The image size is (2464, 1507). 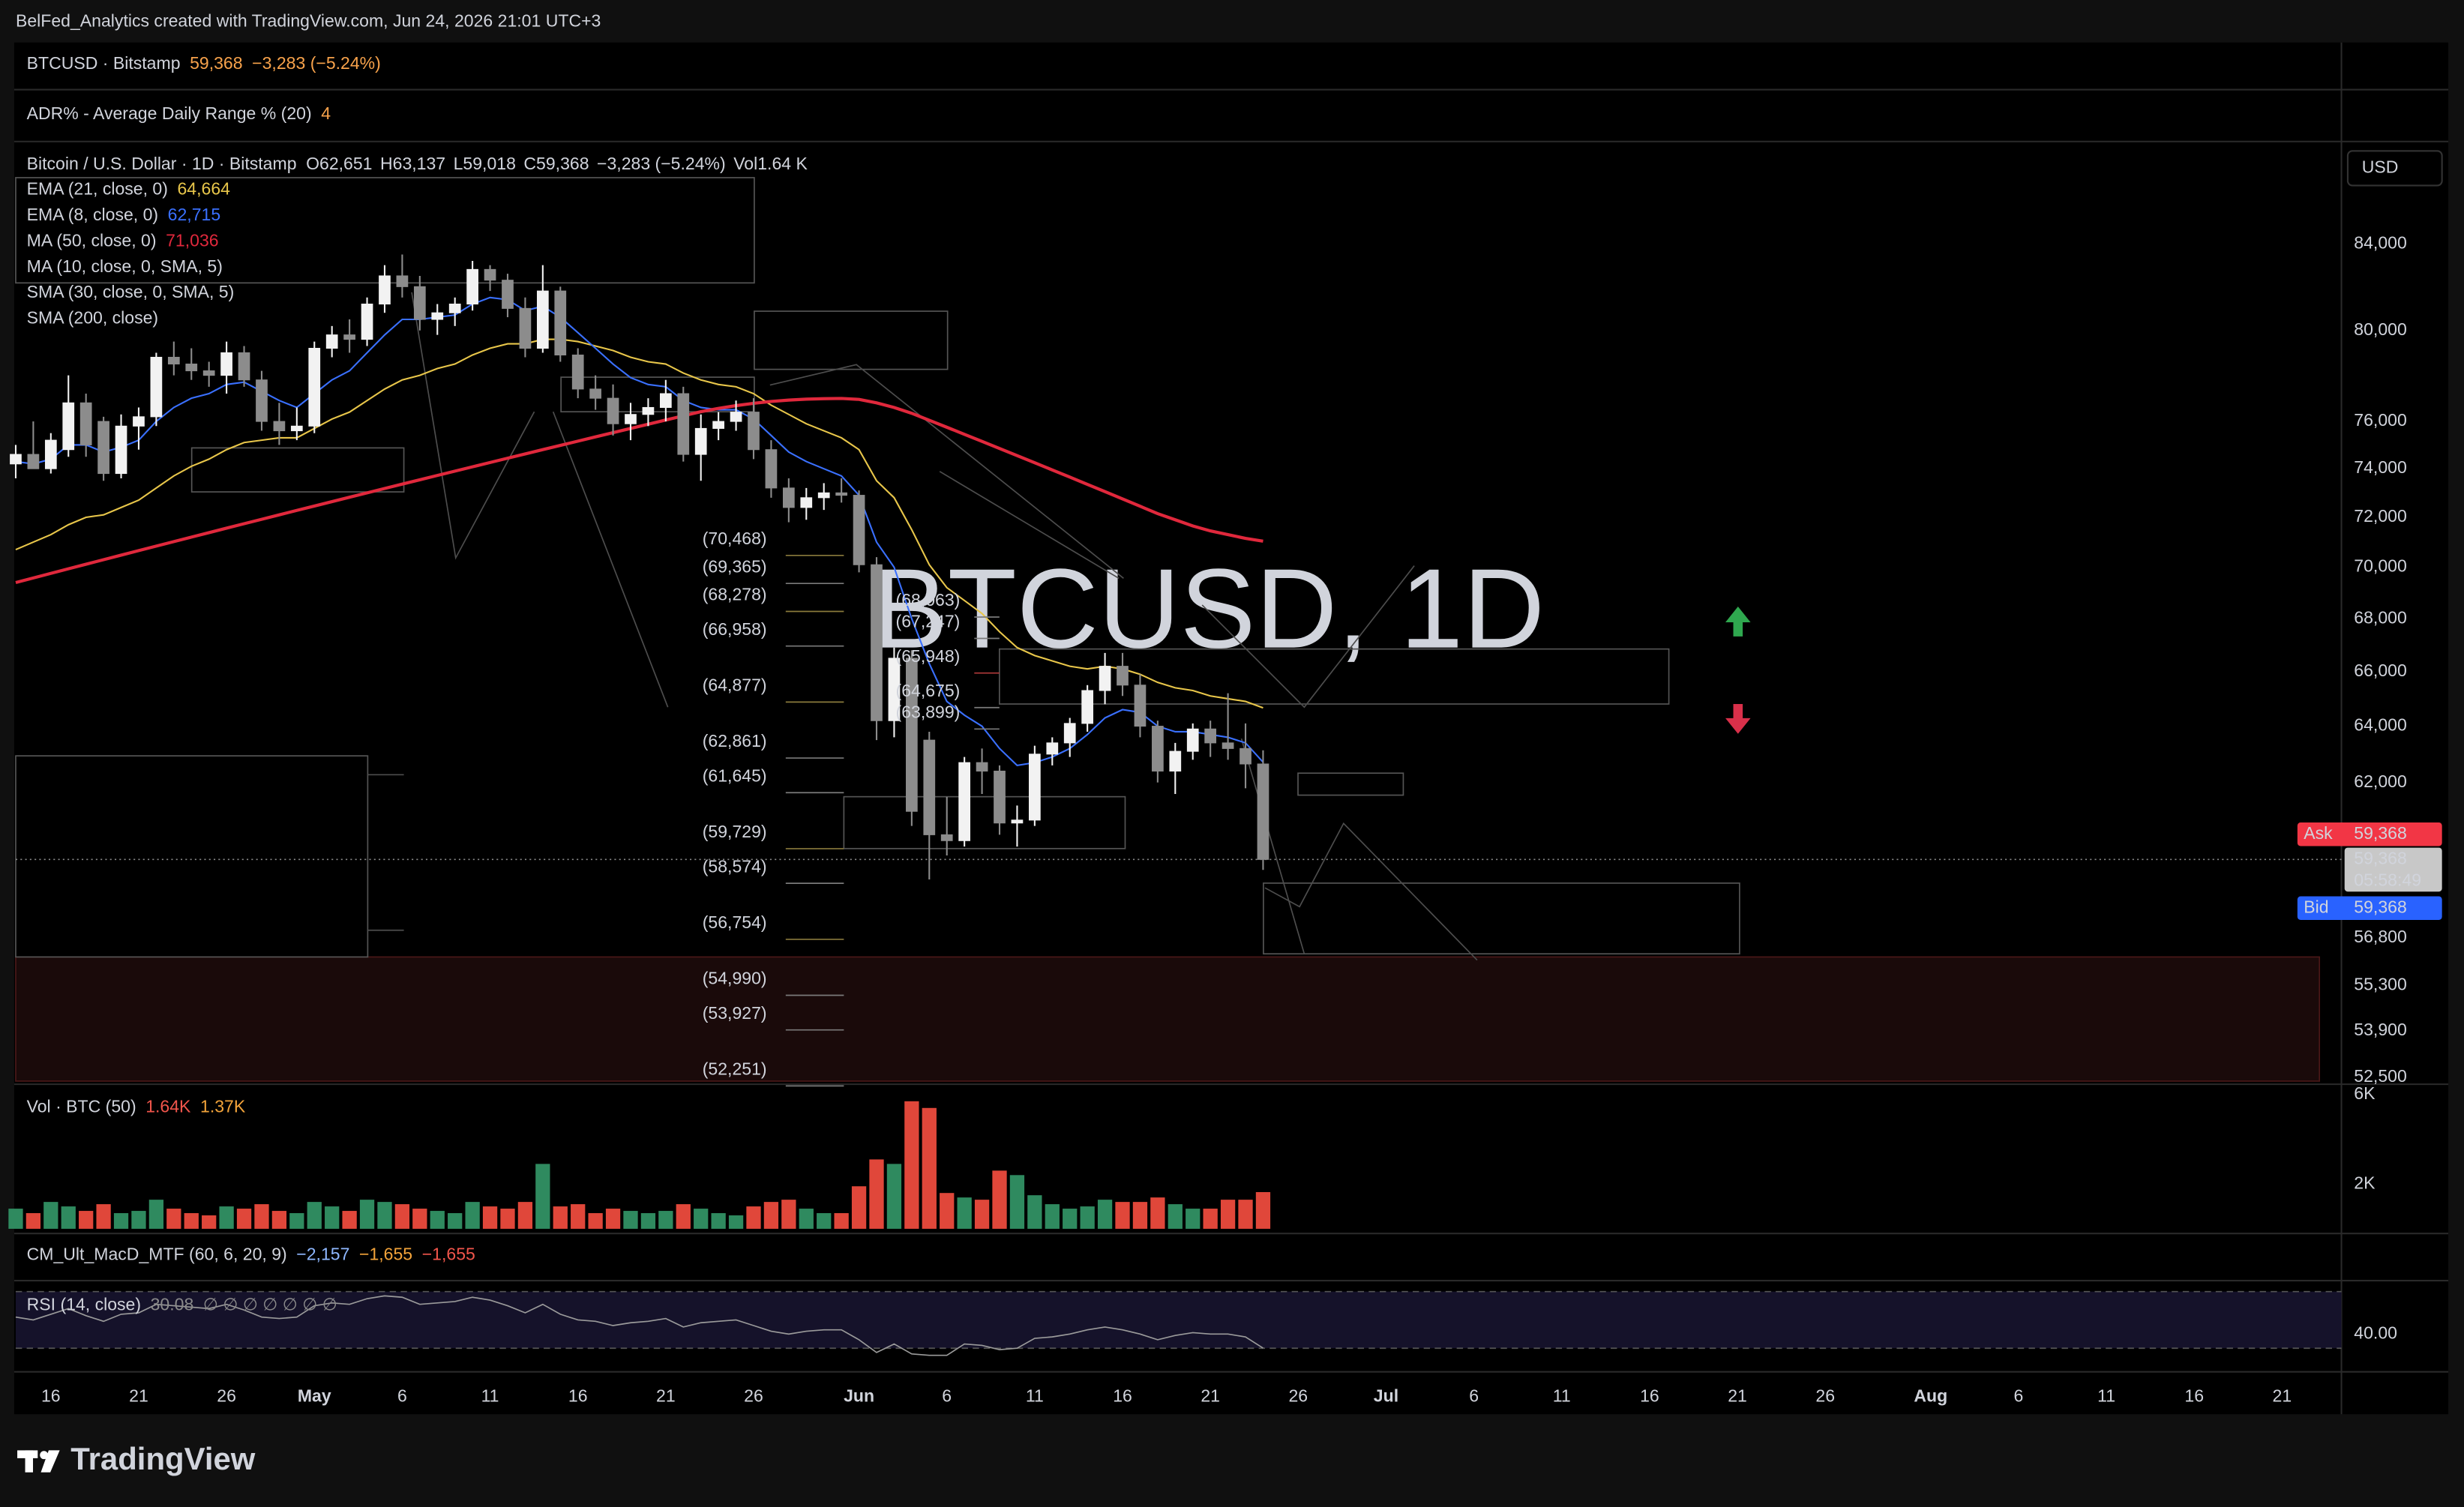 I want to click on y-tick-label: 55,300, so click(x=2380, y=983).